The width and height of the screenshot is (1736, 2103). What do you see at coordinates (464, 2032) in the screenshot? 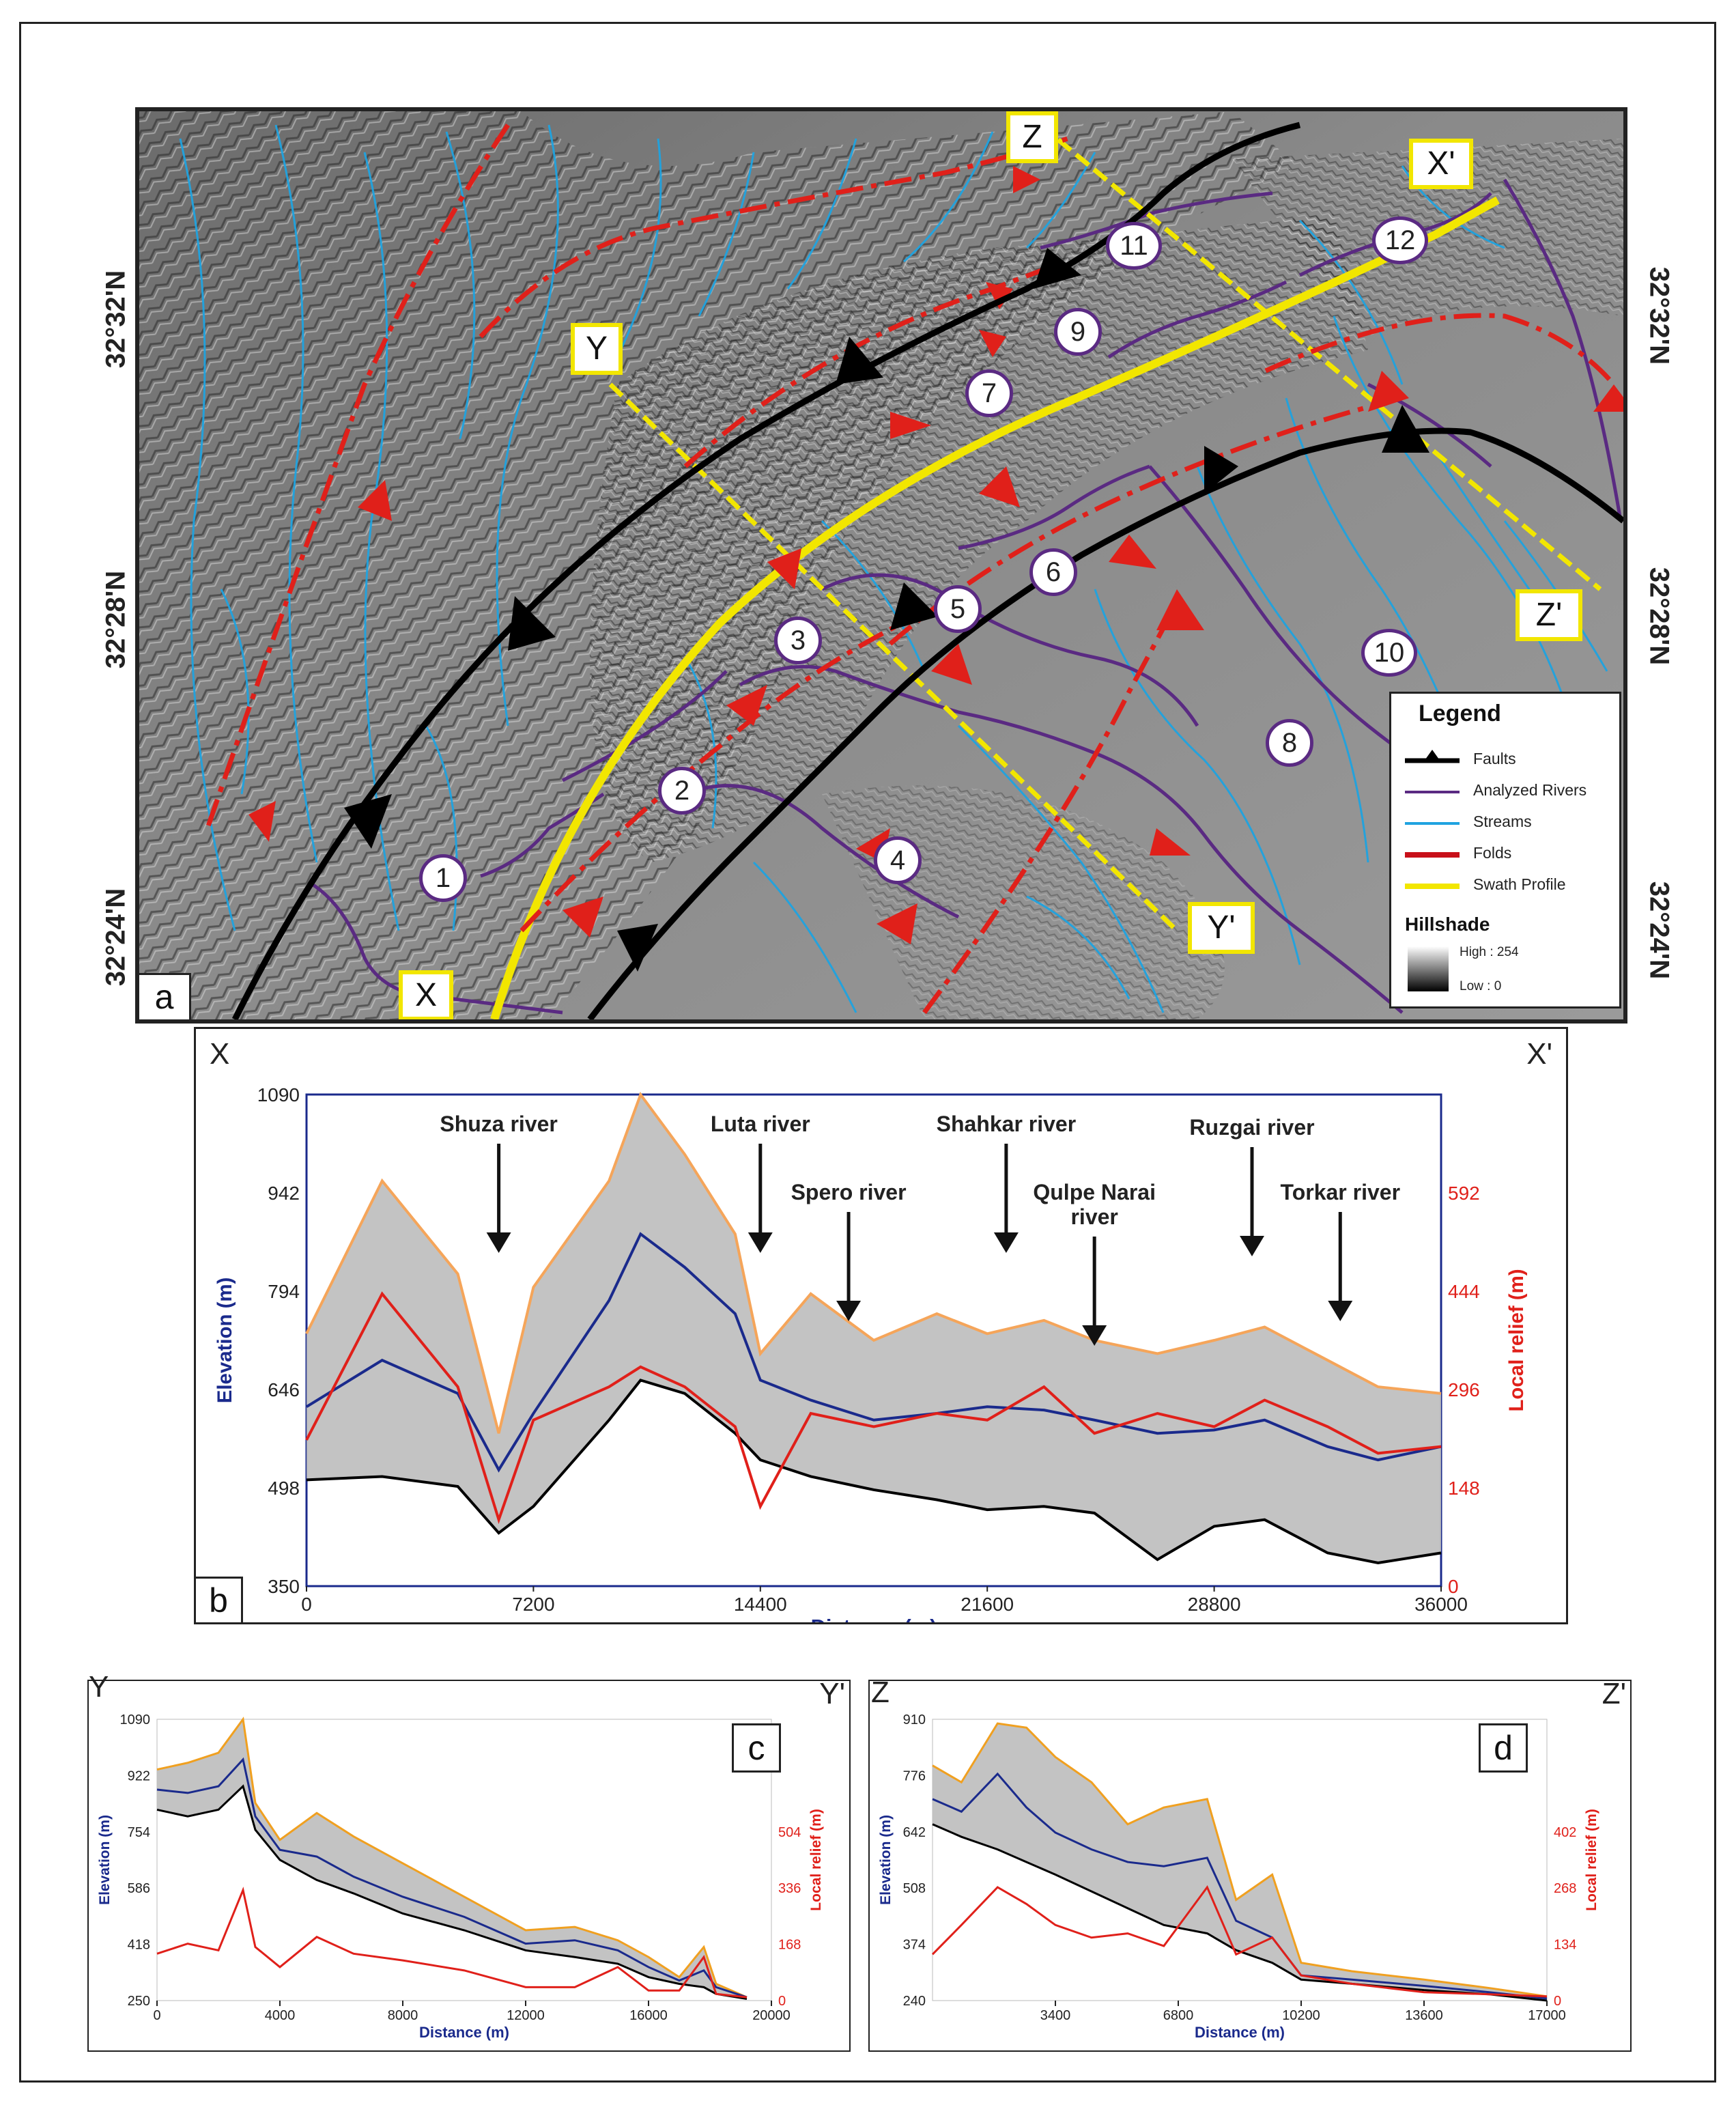
I see `x-axis-title: Distance (m)` at bounding box center [464, 2032].